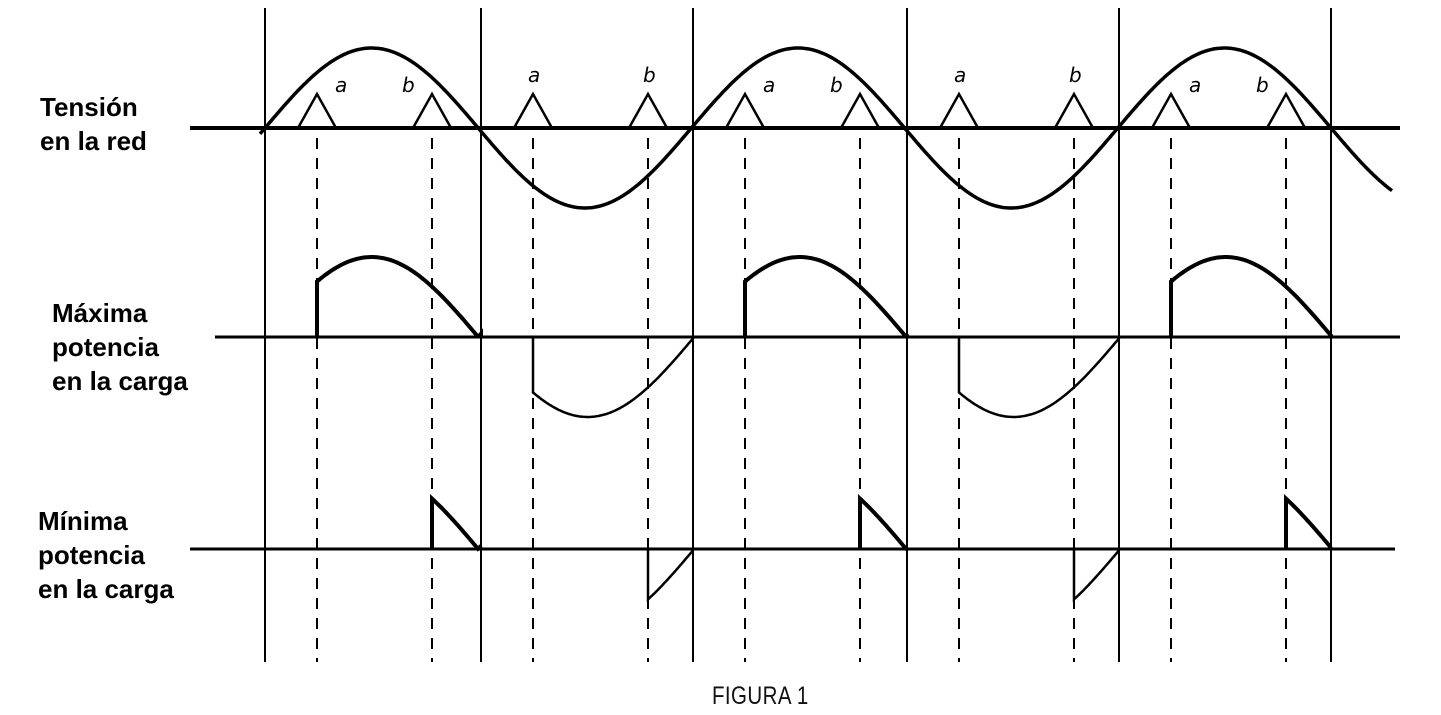 The height and width of the screenshot is (715, 1441). What do you see at coordinates (760, 696) in the screenshot?
I see `figure-caption: FIGURA 1` at bounding box center [760, 696].